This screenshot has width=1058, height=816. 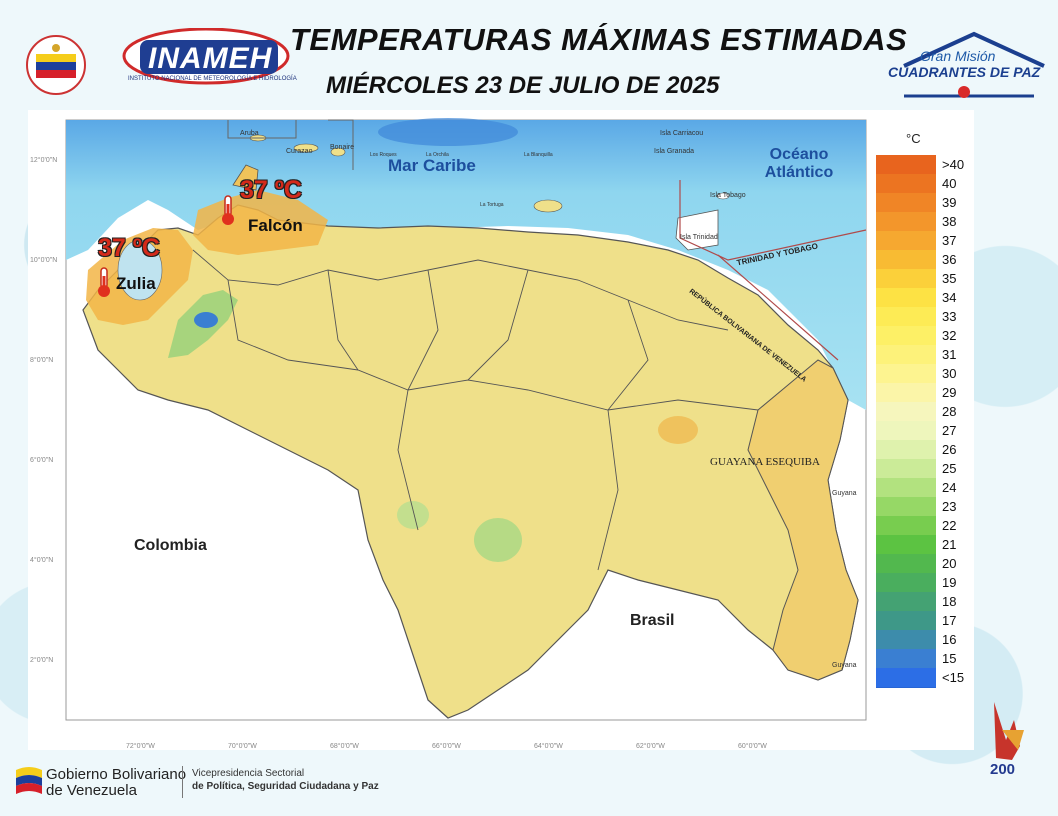 What do you see at coordinates (140, 746) in the screenshot?
I see `lon-tick-72: 72°0'0"W` at bounding box center [140, 746].